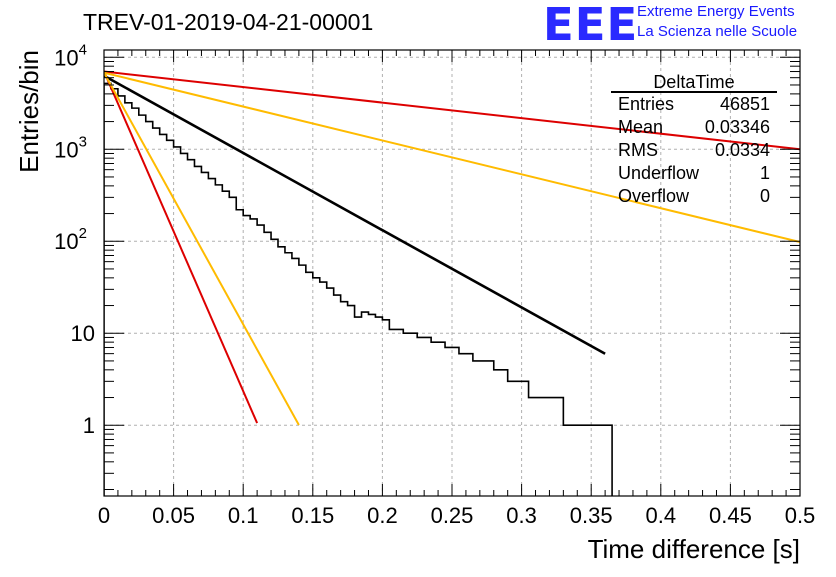 This screenshot has height=577, width=836. I want to click on stats-label: RMS, so click(638, 150).